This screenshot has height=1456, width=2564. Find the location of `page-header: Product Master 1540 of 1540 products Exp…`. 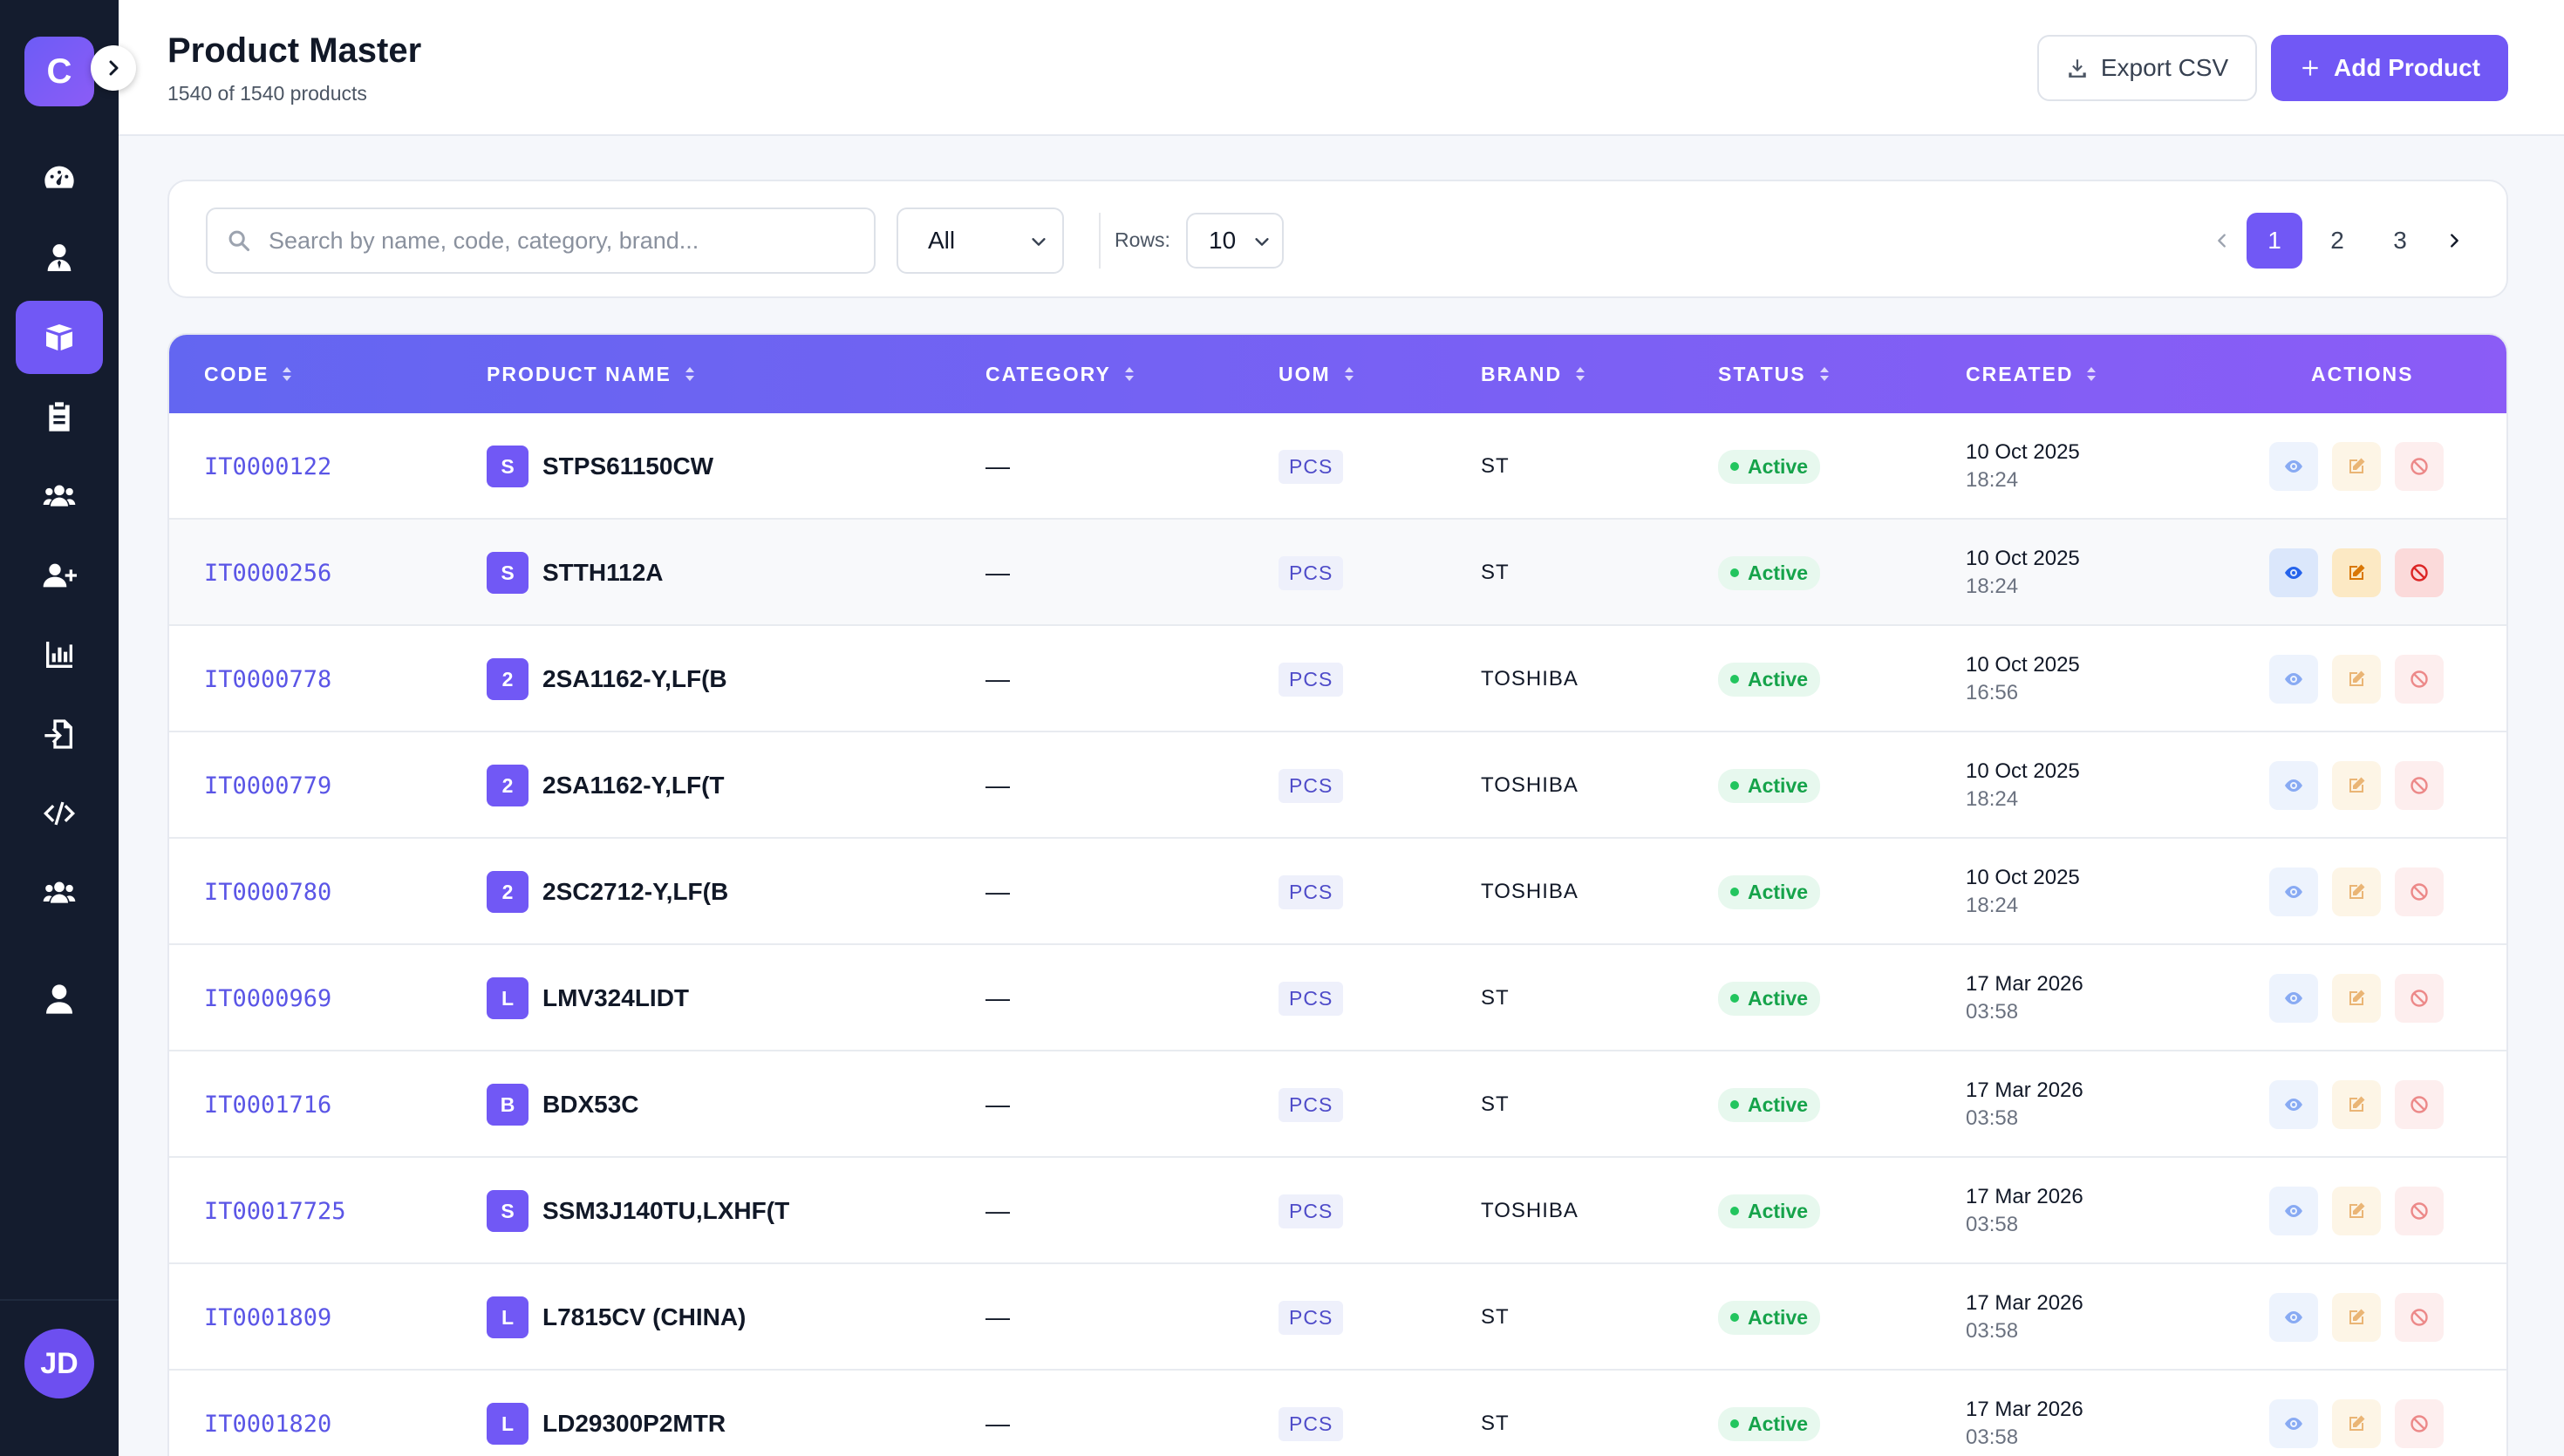

page-header: Product Master 1540 of 1540 products Exp… is located at coordinates (1341, 68).